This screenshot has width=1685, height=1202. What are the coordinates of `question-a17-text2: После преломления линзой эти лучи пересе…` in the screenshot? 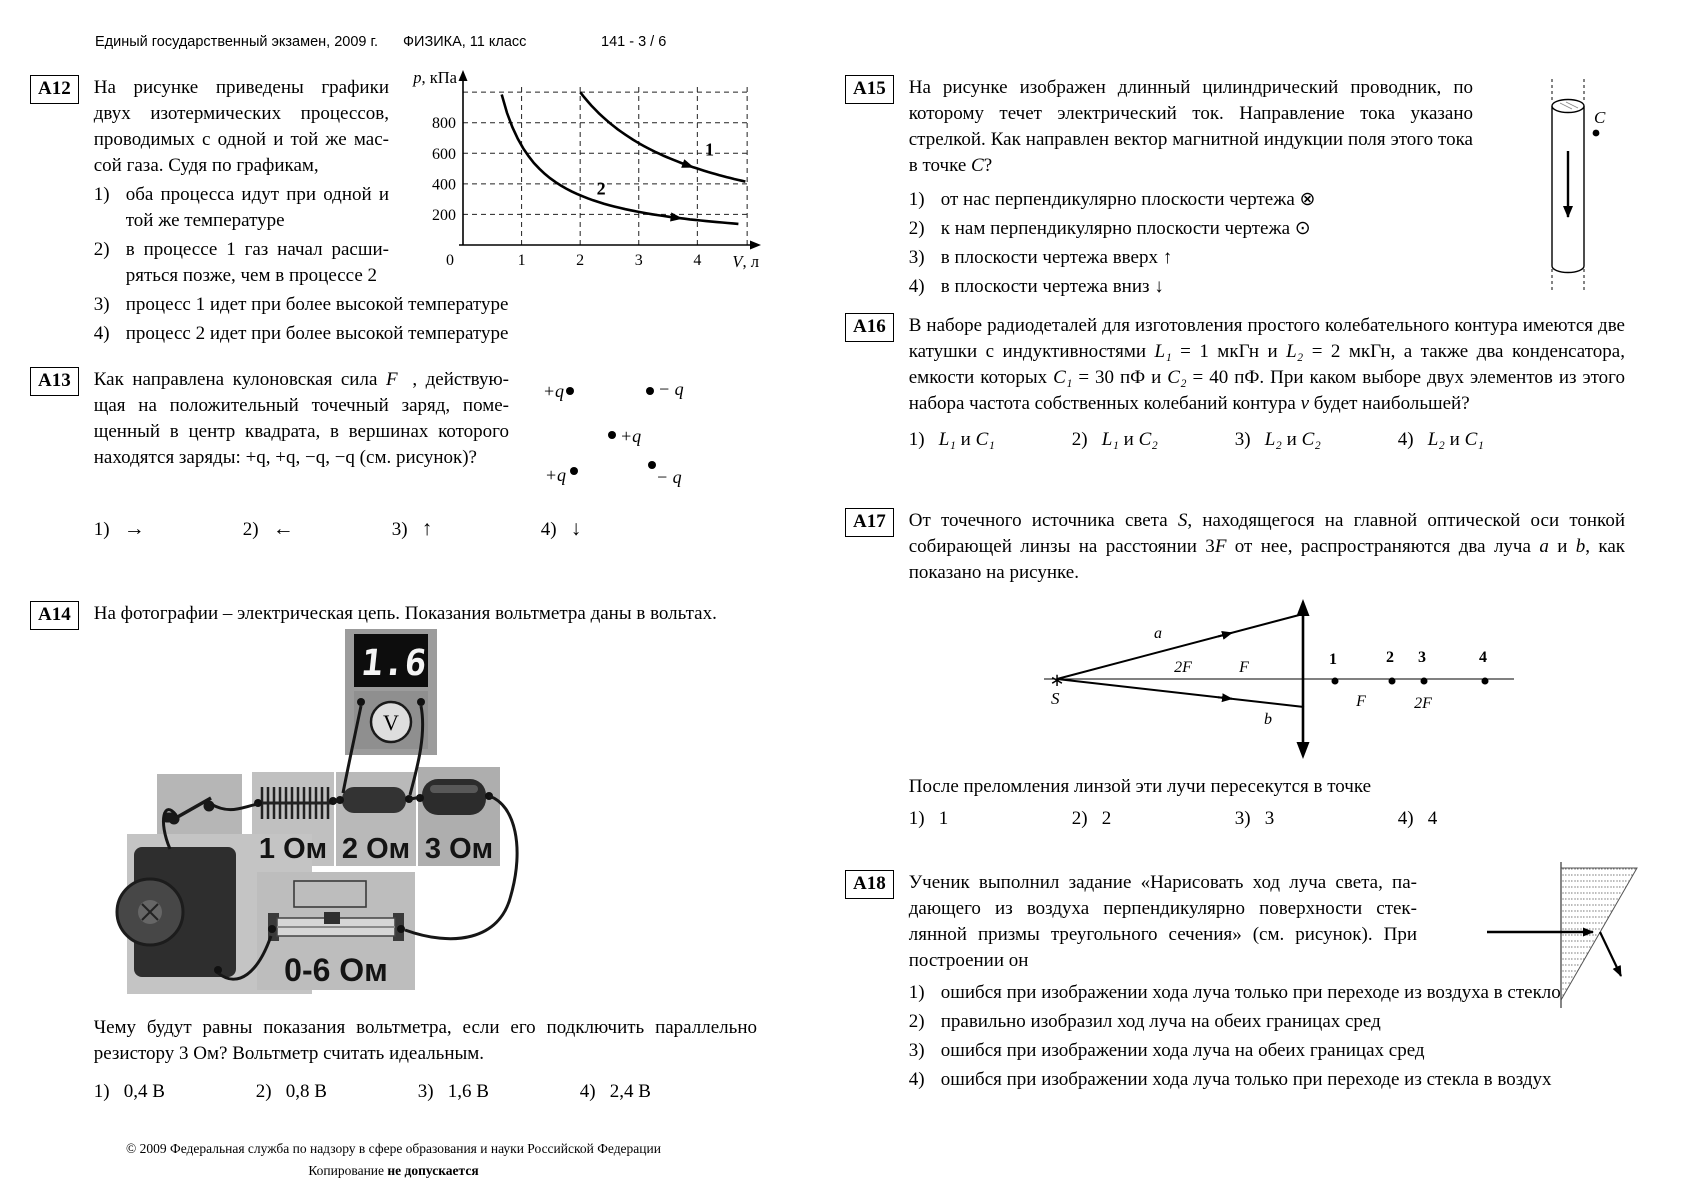 It's located at (1140, 786).